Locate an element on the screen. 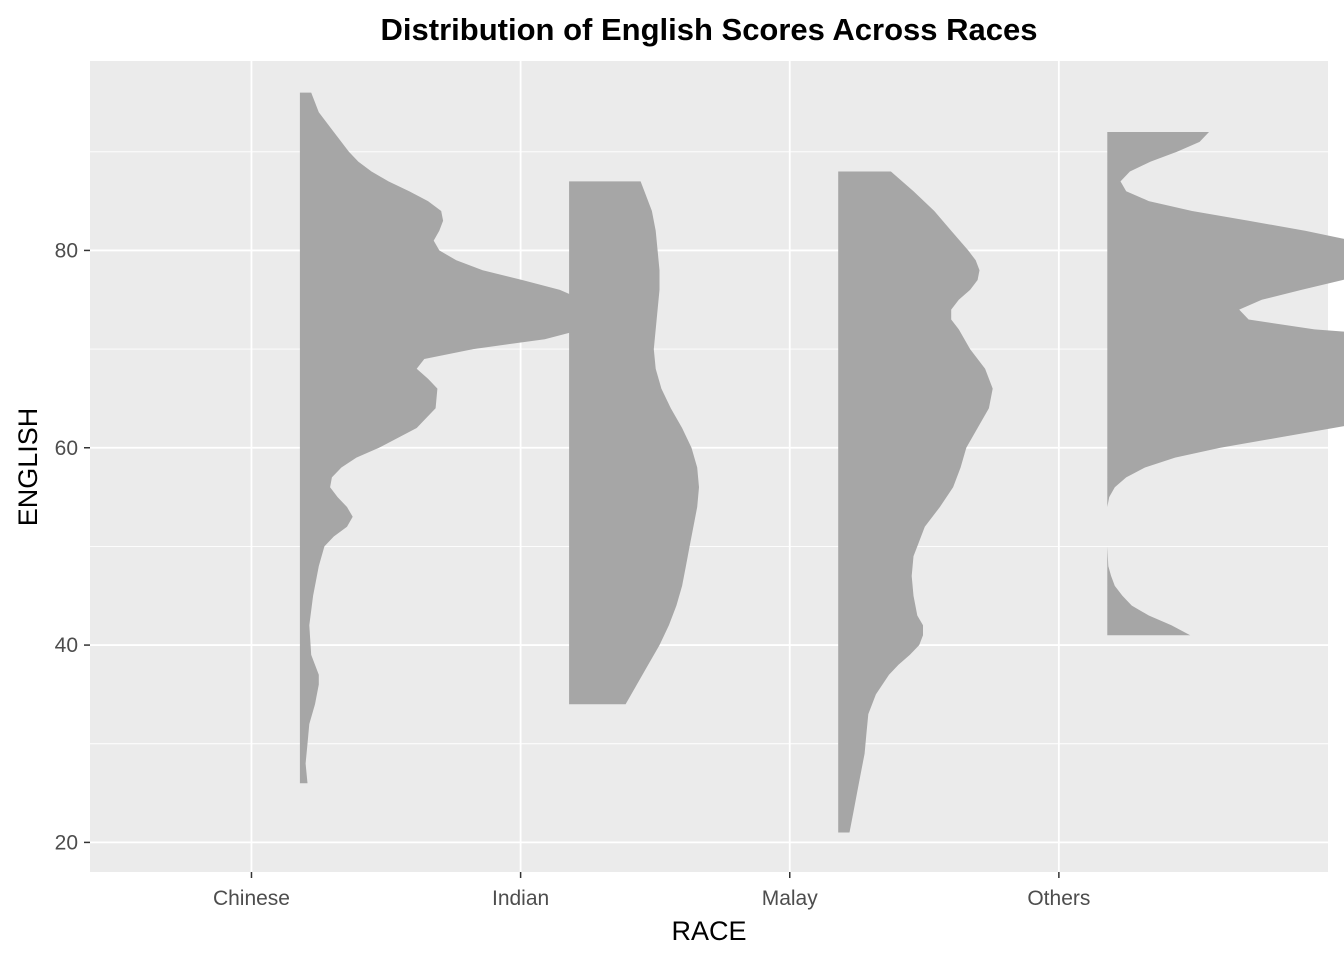 Image resolution: width=1344 pixels, height=960 pixels. x-tick-label: Others is located at coordinates (1058, 898).